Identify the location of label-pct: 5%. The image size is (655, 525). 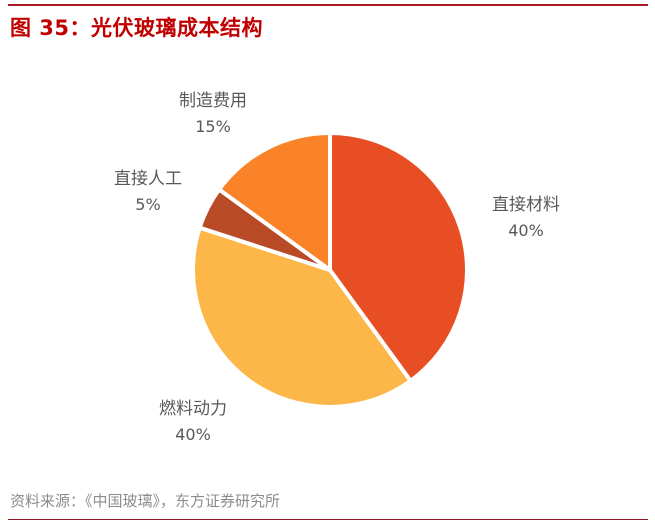
(148, 204).